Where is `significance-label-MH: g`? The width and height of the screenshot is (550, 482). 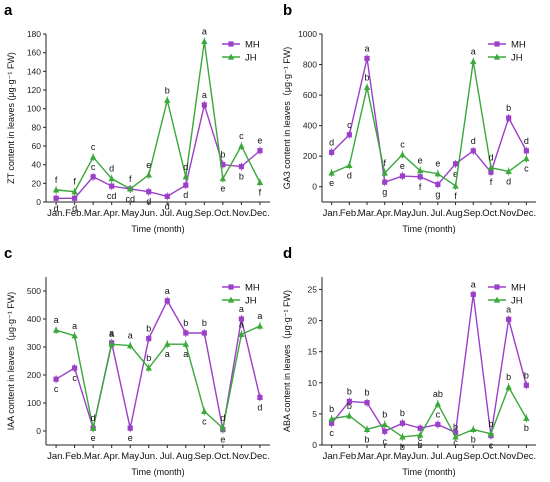 significance-label-MH: g is located at coordinates (437, 194).